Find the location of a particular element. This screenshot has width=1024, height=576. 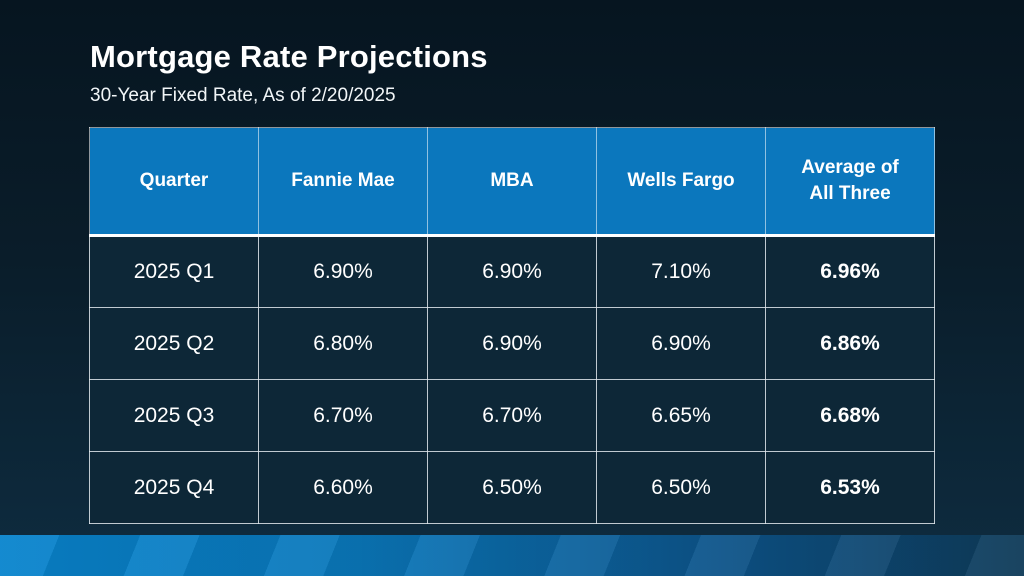

cell-mba: 6.50% is located at coordinates (512, 487).